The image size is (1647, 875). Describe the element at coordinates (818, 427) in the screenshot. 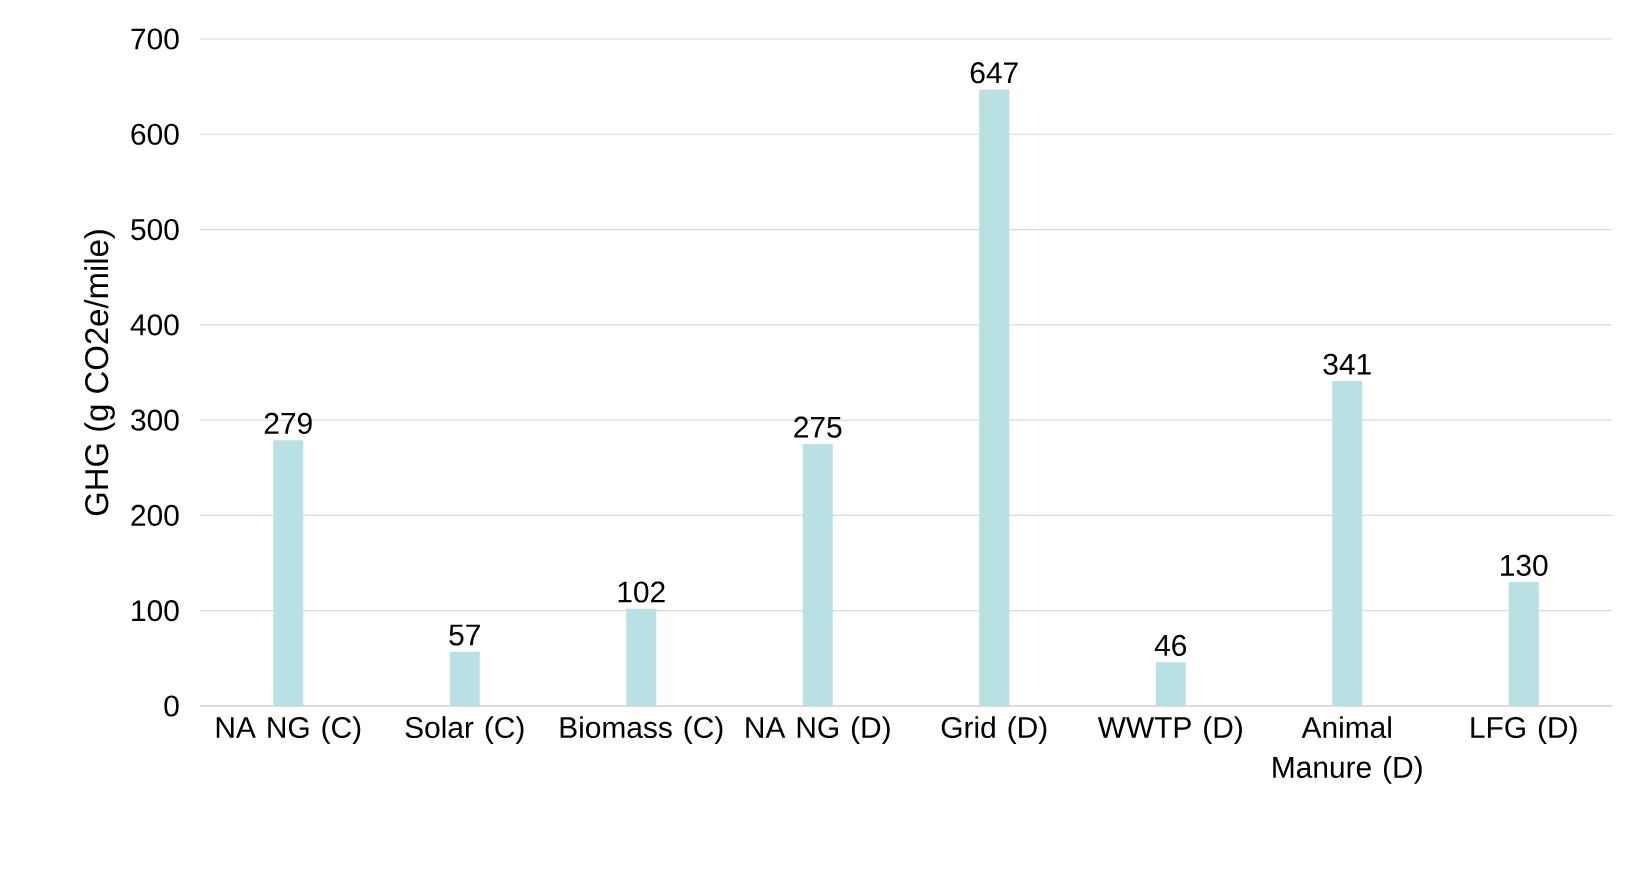

I see `data-label: 275` at that location.